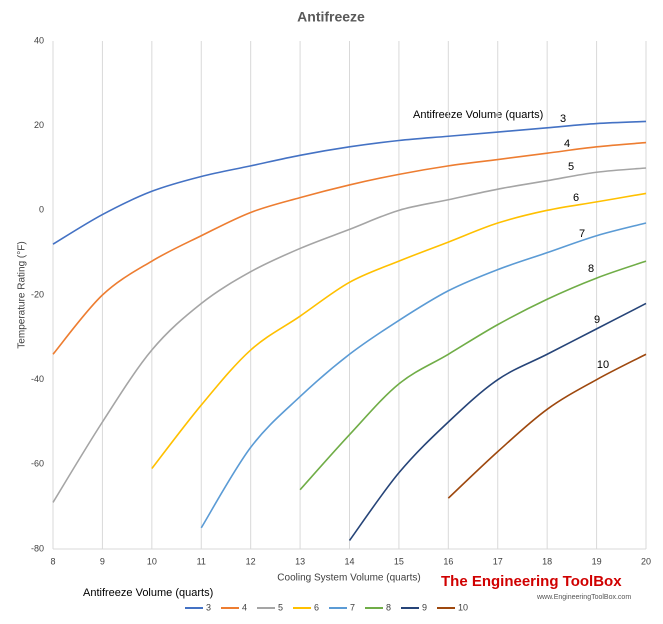 Image resolution: width=663 pixels, height=624 pixels. What do you see at coordinates (399, 561) in the screenshot?
I see `x-tick-label: 15` at bounding box center [399, 561].